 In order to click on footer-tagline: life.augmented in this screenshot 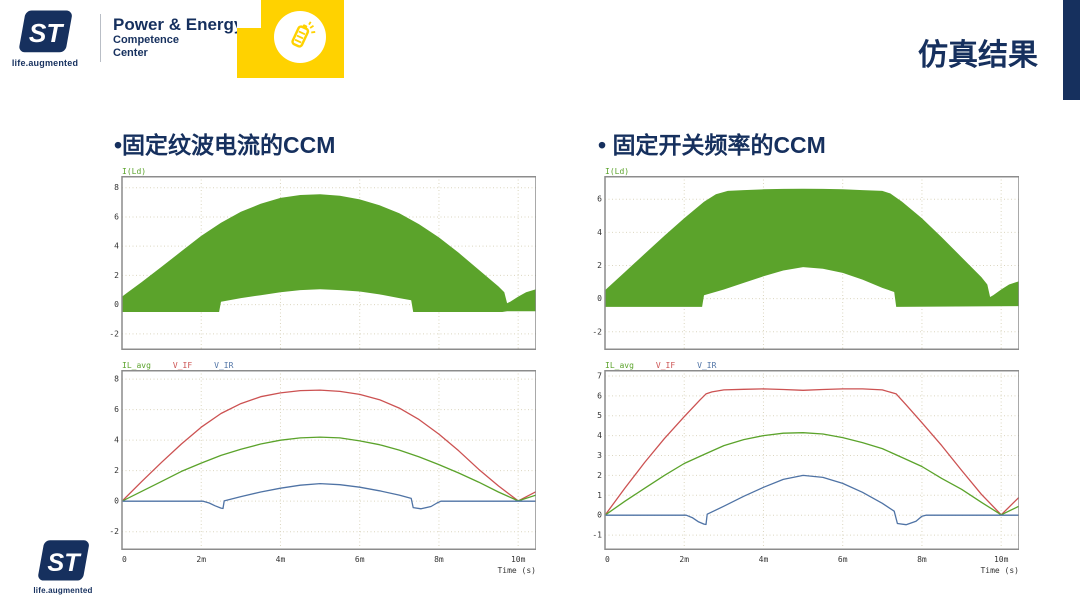, I will do `click(63, 590)`.